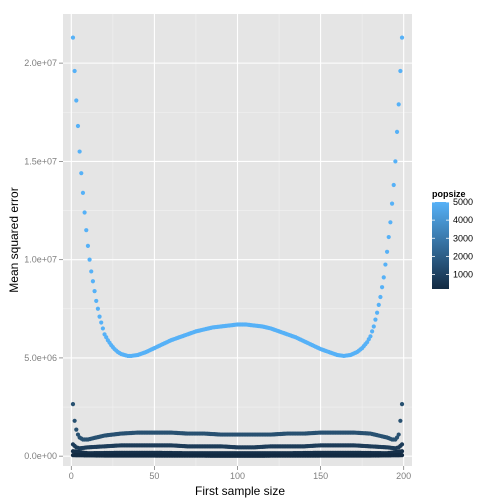 This screenshot has height=504, width=504. What do you see at coordinates (40, 63) in the screenshot?
I see `y-tick-label: 2.0e+07` at bounding box center [40, 63].